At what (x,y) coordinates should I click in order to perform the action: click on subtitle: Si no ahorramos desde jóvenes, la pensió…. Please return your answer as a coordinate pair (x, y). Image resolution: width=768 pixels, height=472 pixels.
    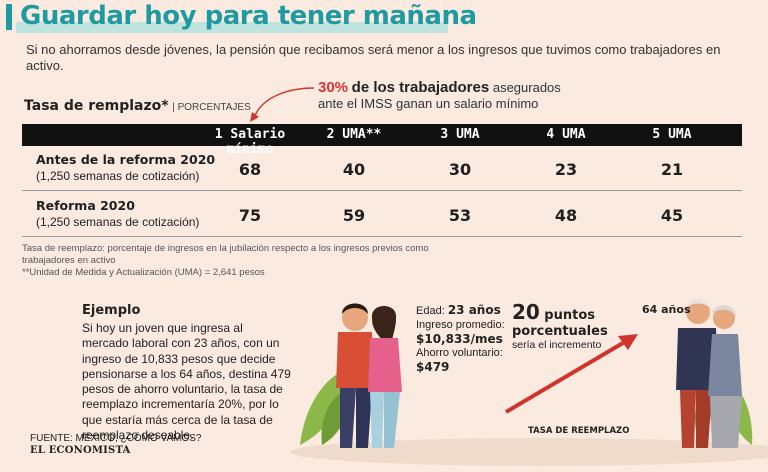
    Looking at the image, I should click on (373, 57).